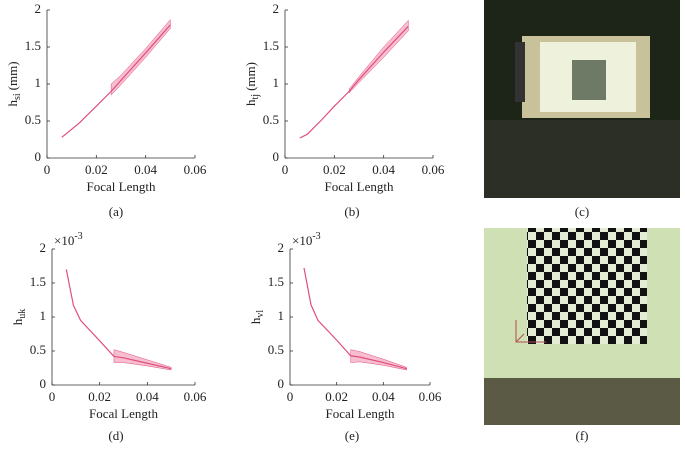 The image size is (685, 452). Describe the element at coordinates (582, 99) in the screenshot. I see `photo-c` at that location.